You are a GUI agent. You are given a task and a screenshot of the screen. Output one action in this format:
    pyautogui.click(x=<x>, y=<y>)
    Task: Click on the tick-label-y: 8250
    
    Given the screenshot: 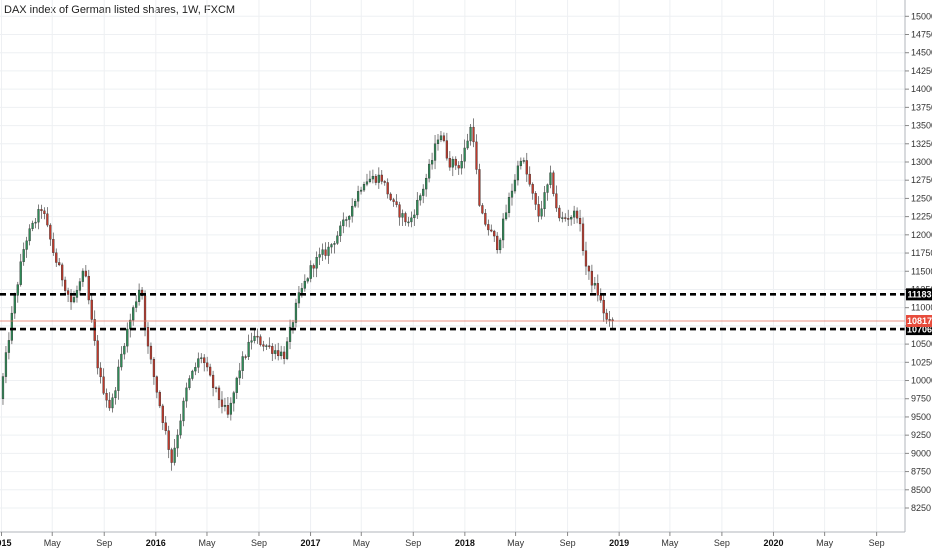 What is the action you would take?
    pyautogui.click(x=921, y=508)
    